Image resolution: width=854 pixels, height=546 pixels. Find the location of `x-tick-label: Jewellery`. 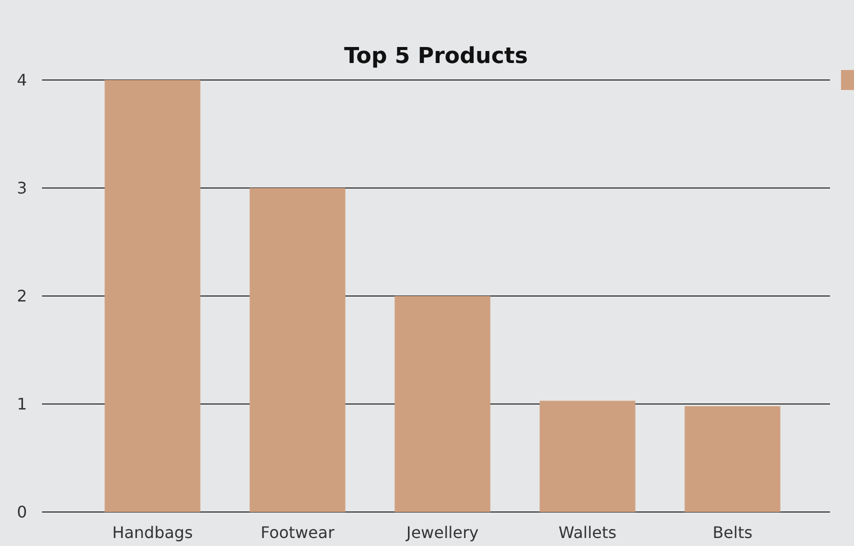

x-tick-label: Jewellery is located at coordinates (442, 532).